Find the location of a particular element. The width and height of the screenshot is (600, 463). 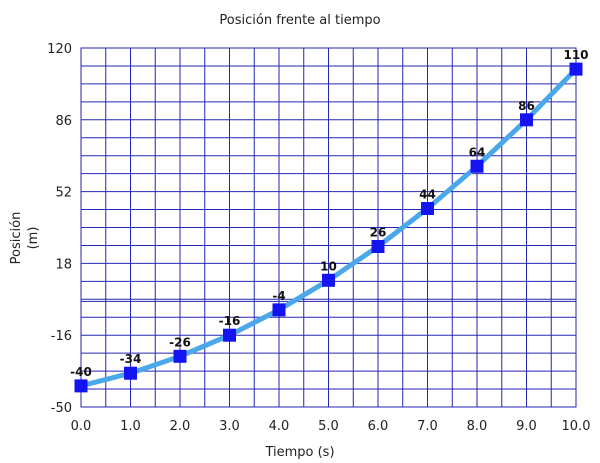

y-axis-title-line-1: Posición is located at coordinates (16, 238).